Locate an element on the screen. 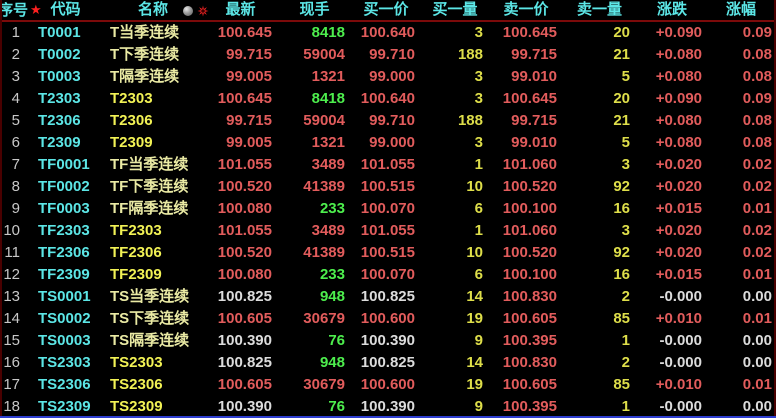 This screenshot has height=418, width=776. contract-code: TS2303 is located at coordinates (64, 362).